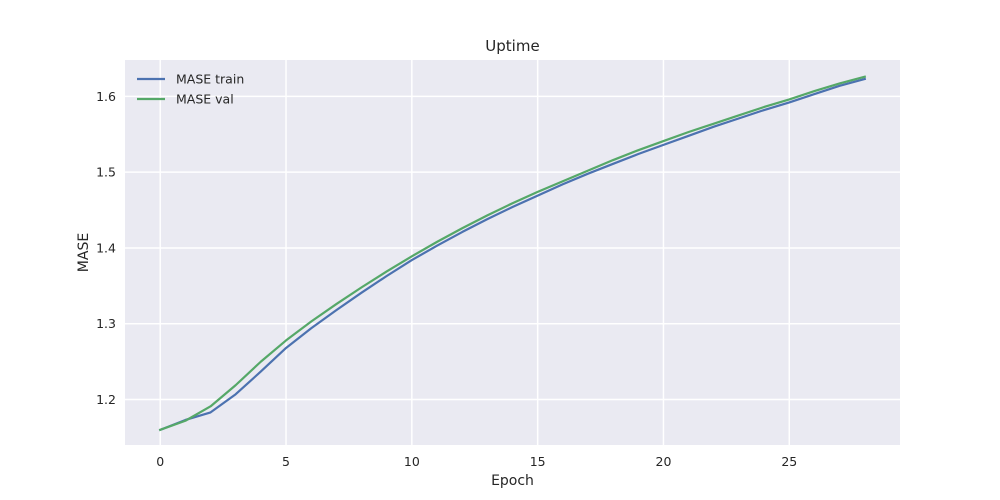  What do you see at coordinates (512, 46) in the screenshot?
I see `chart-title: Uptime` at bounding box center [512, 46].